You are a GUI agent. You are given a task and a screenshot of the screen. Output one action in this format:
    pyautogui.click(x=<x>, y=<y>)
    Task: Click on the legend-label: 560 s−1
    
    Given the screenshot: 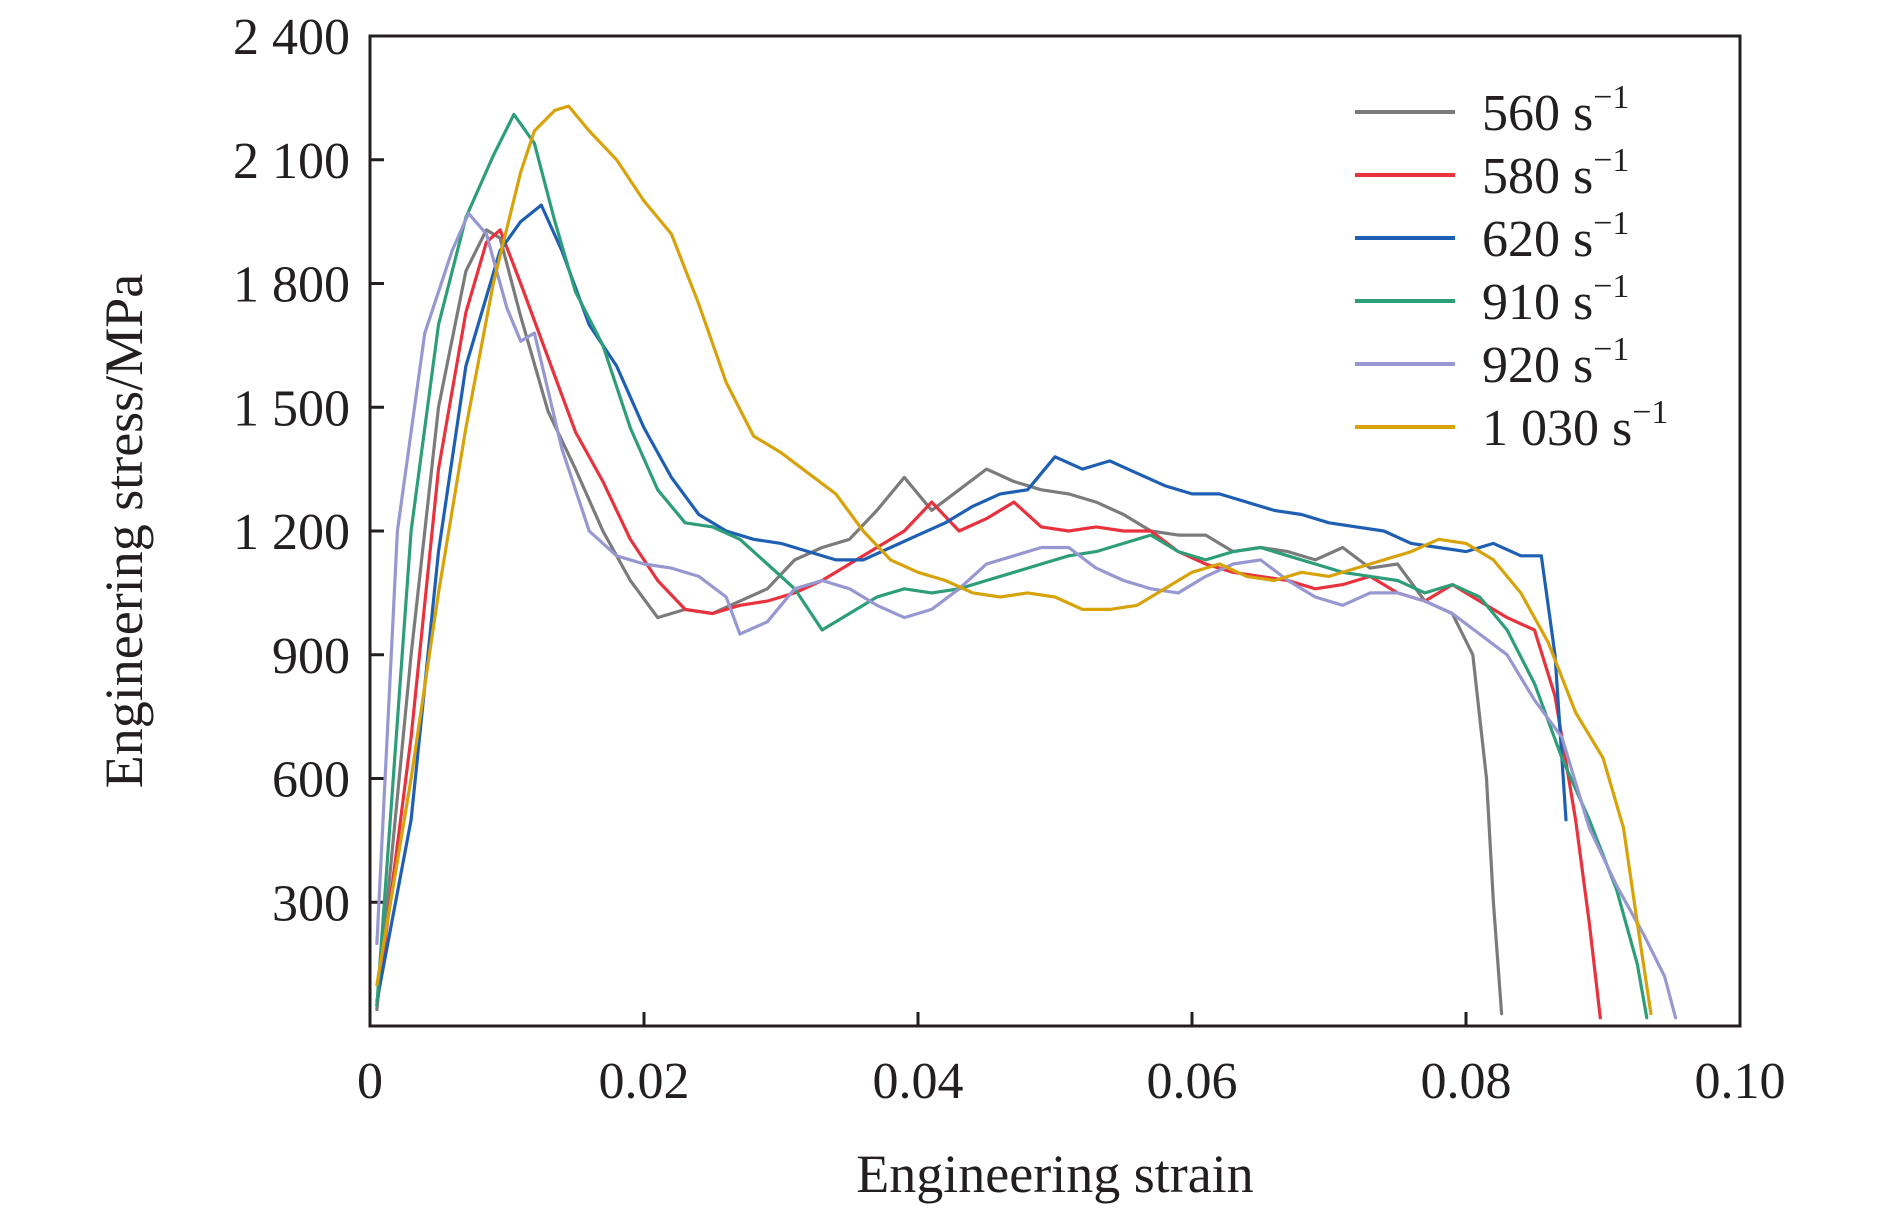 What is the action you would take?
    pyautogui.click(x=1555, y=110)
    